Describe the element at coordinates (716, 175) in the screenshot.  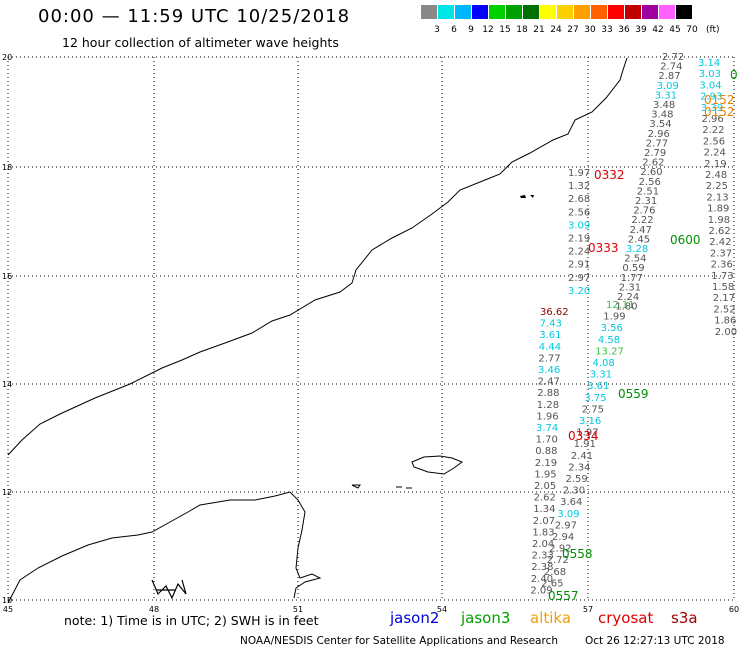
I see `swh-value: 2.48` at that location.